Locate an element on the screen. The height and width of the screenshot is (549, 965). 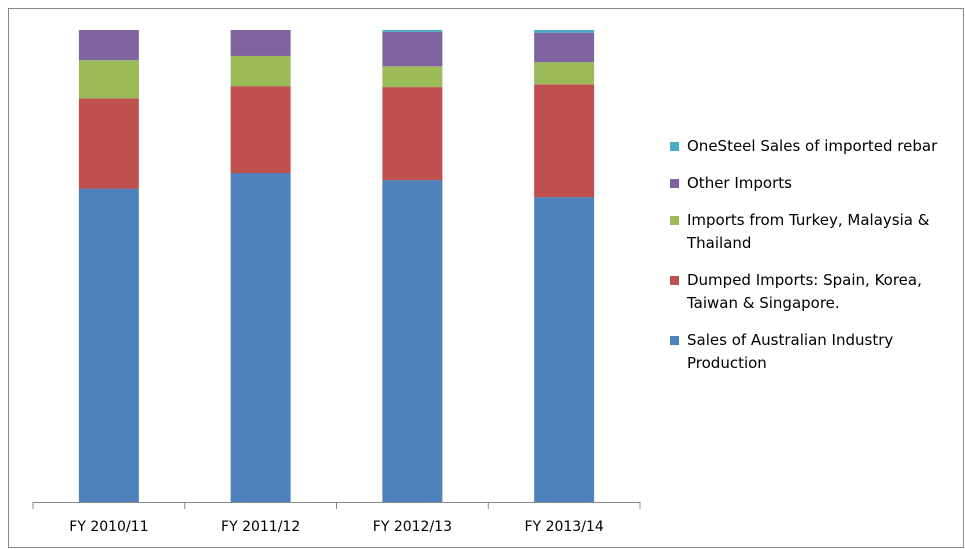
legend-item: Other Imports is located at coordinates (815, 183).